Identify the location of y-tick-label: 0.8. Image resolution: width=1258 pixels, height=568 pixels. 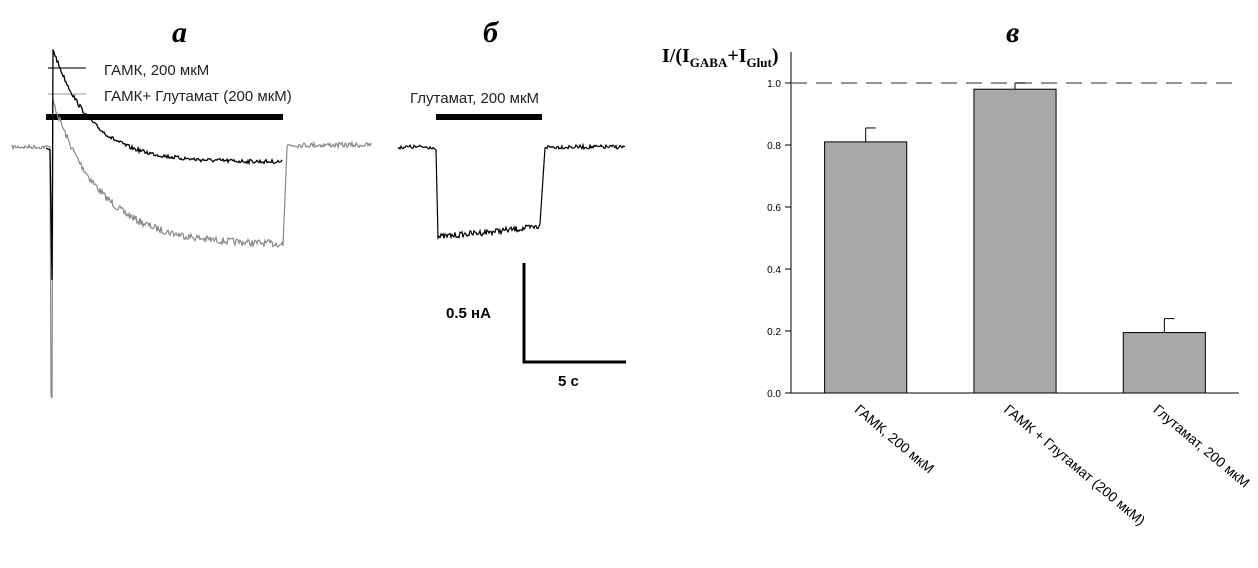
(774, 146).